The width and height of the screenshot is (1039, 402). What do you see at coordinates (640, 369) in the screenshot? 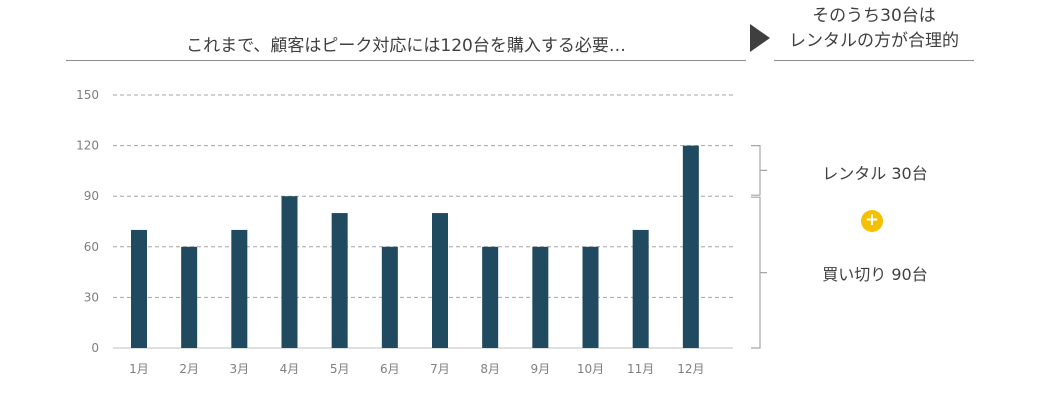
I see `x-tick-label: 11月` at bounding box center [640, 369].